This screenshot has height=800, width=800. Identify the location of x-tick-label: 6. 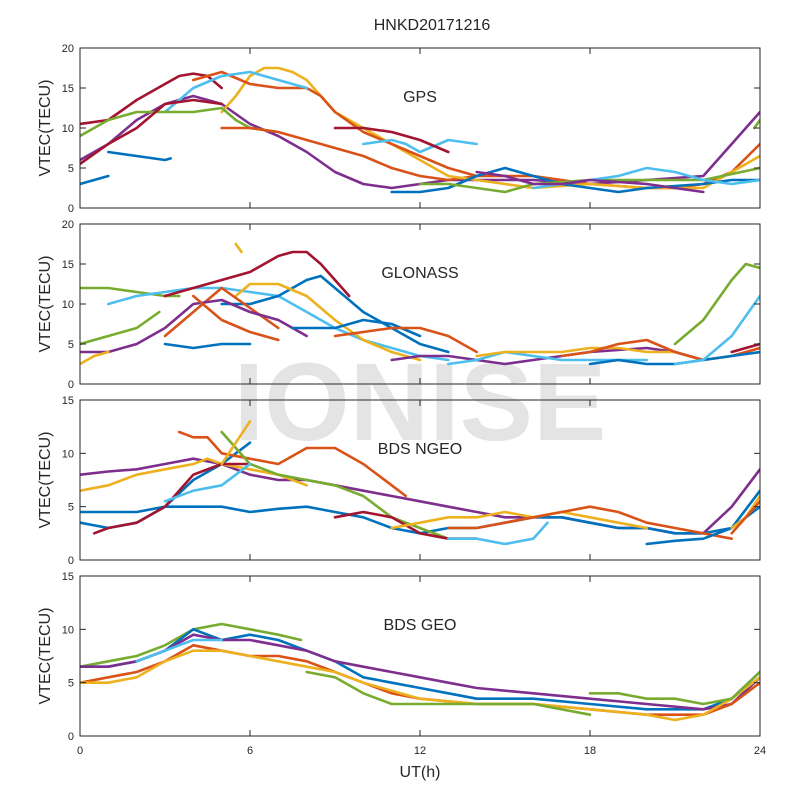
(250, 751).